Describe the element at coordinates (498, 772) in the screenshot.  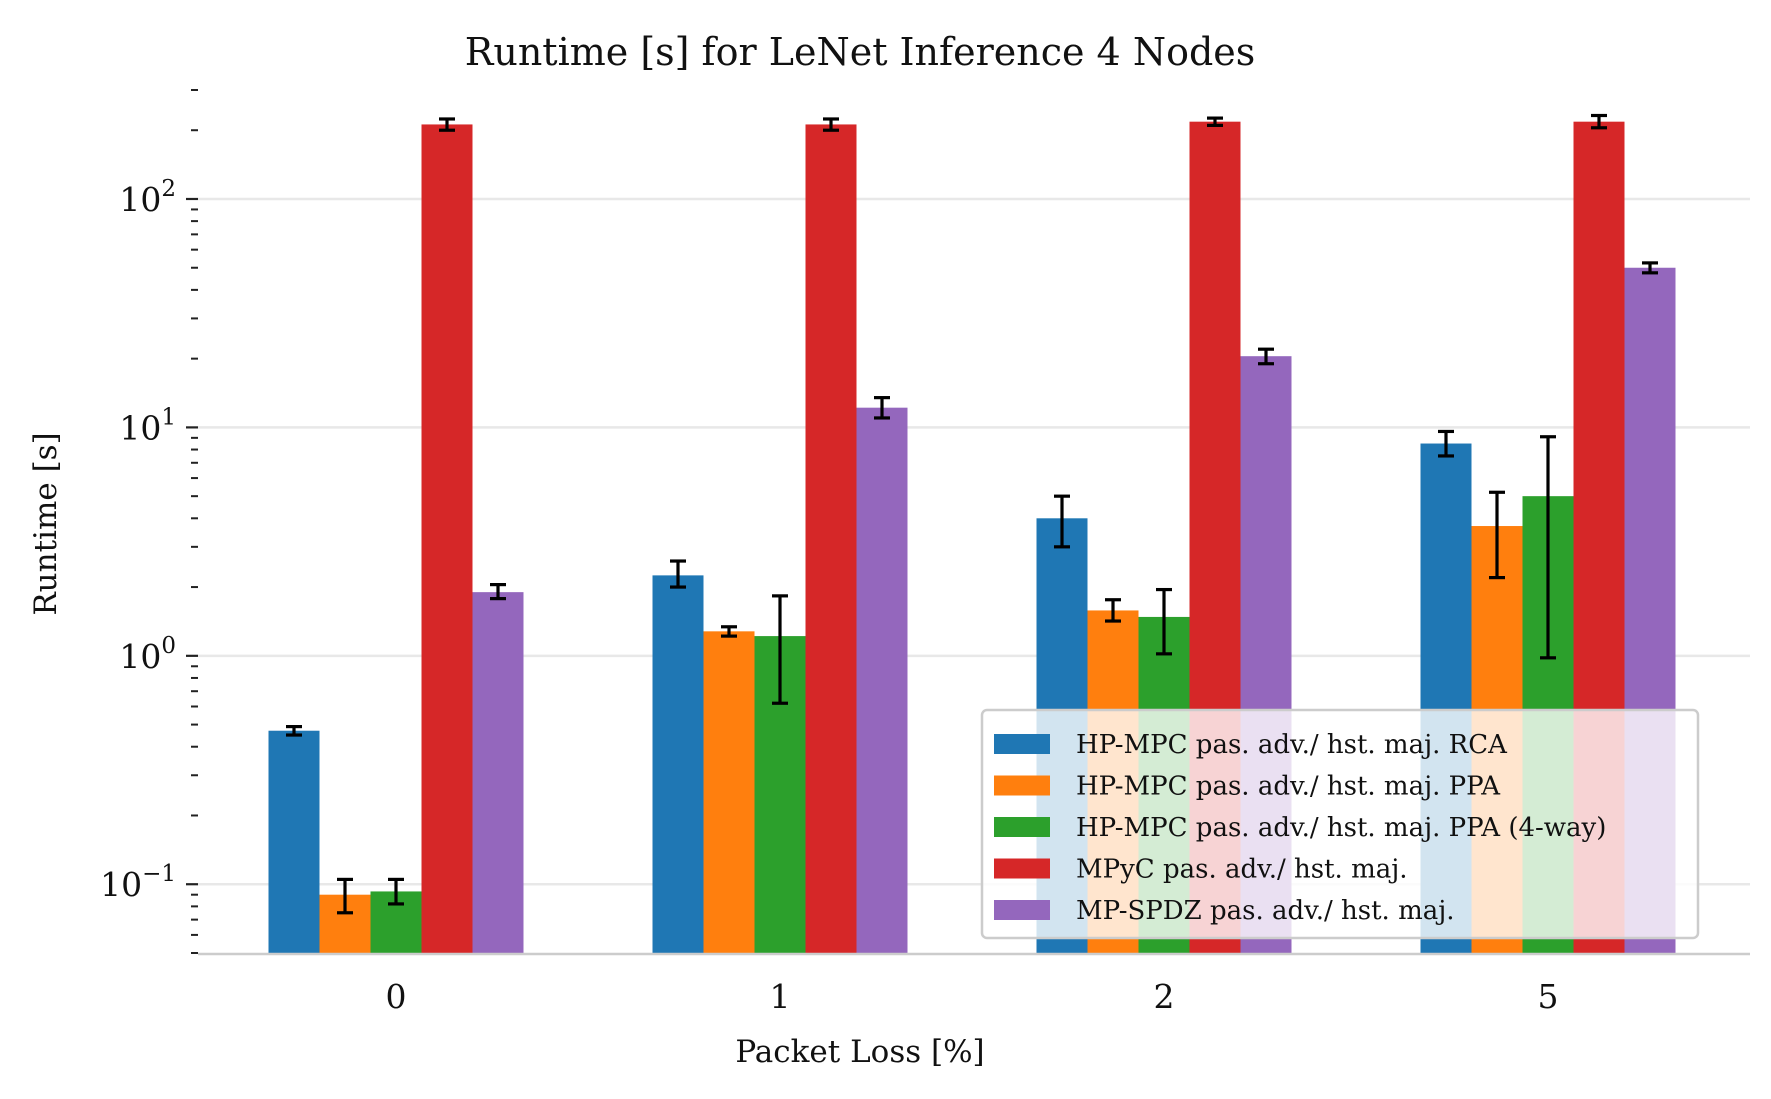
I see `bar-s4-c0` at that location.